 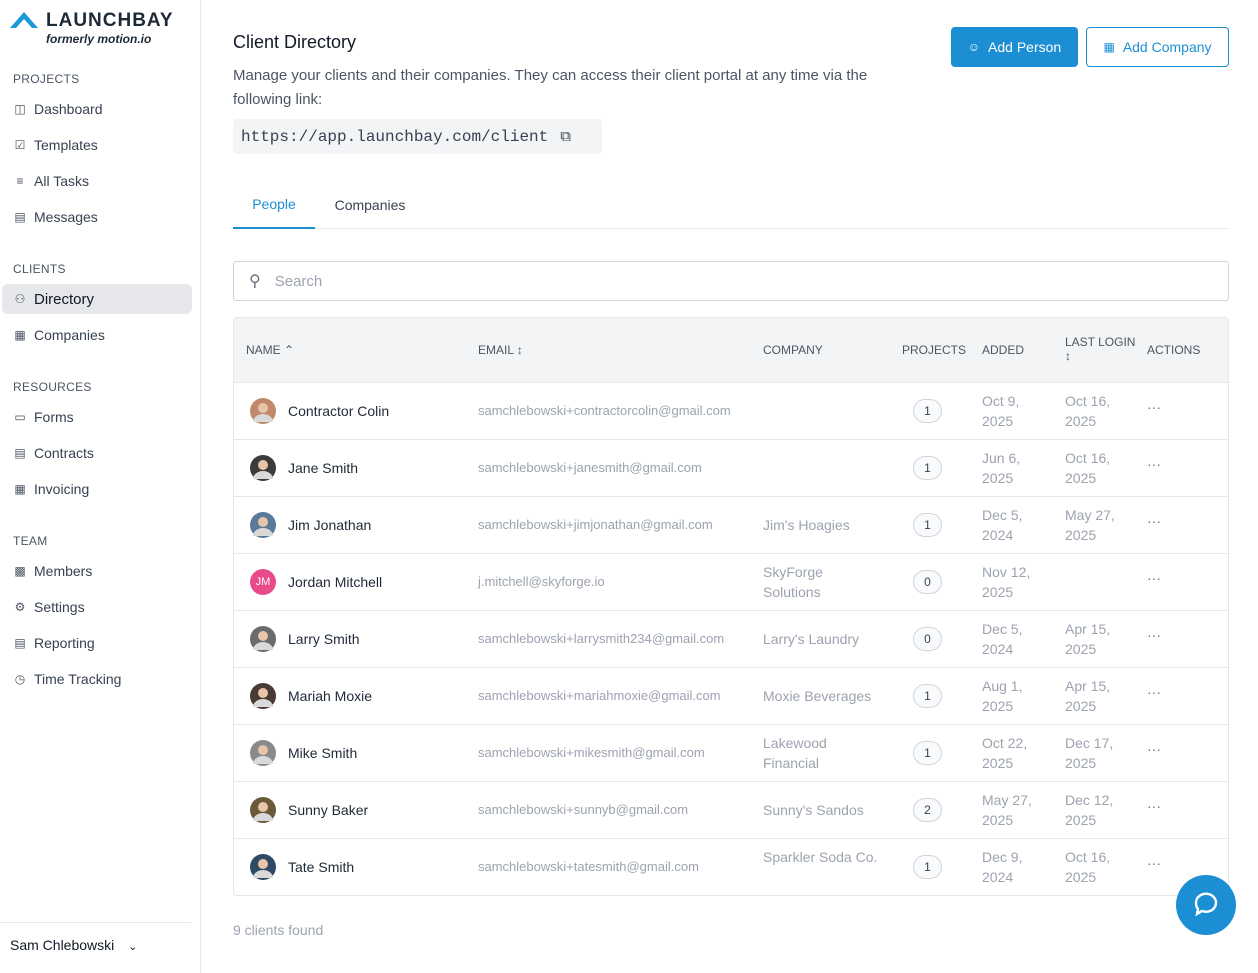 I want to click on sidebar-item-templates: ☑ Templates, so click(x=97, y=145).